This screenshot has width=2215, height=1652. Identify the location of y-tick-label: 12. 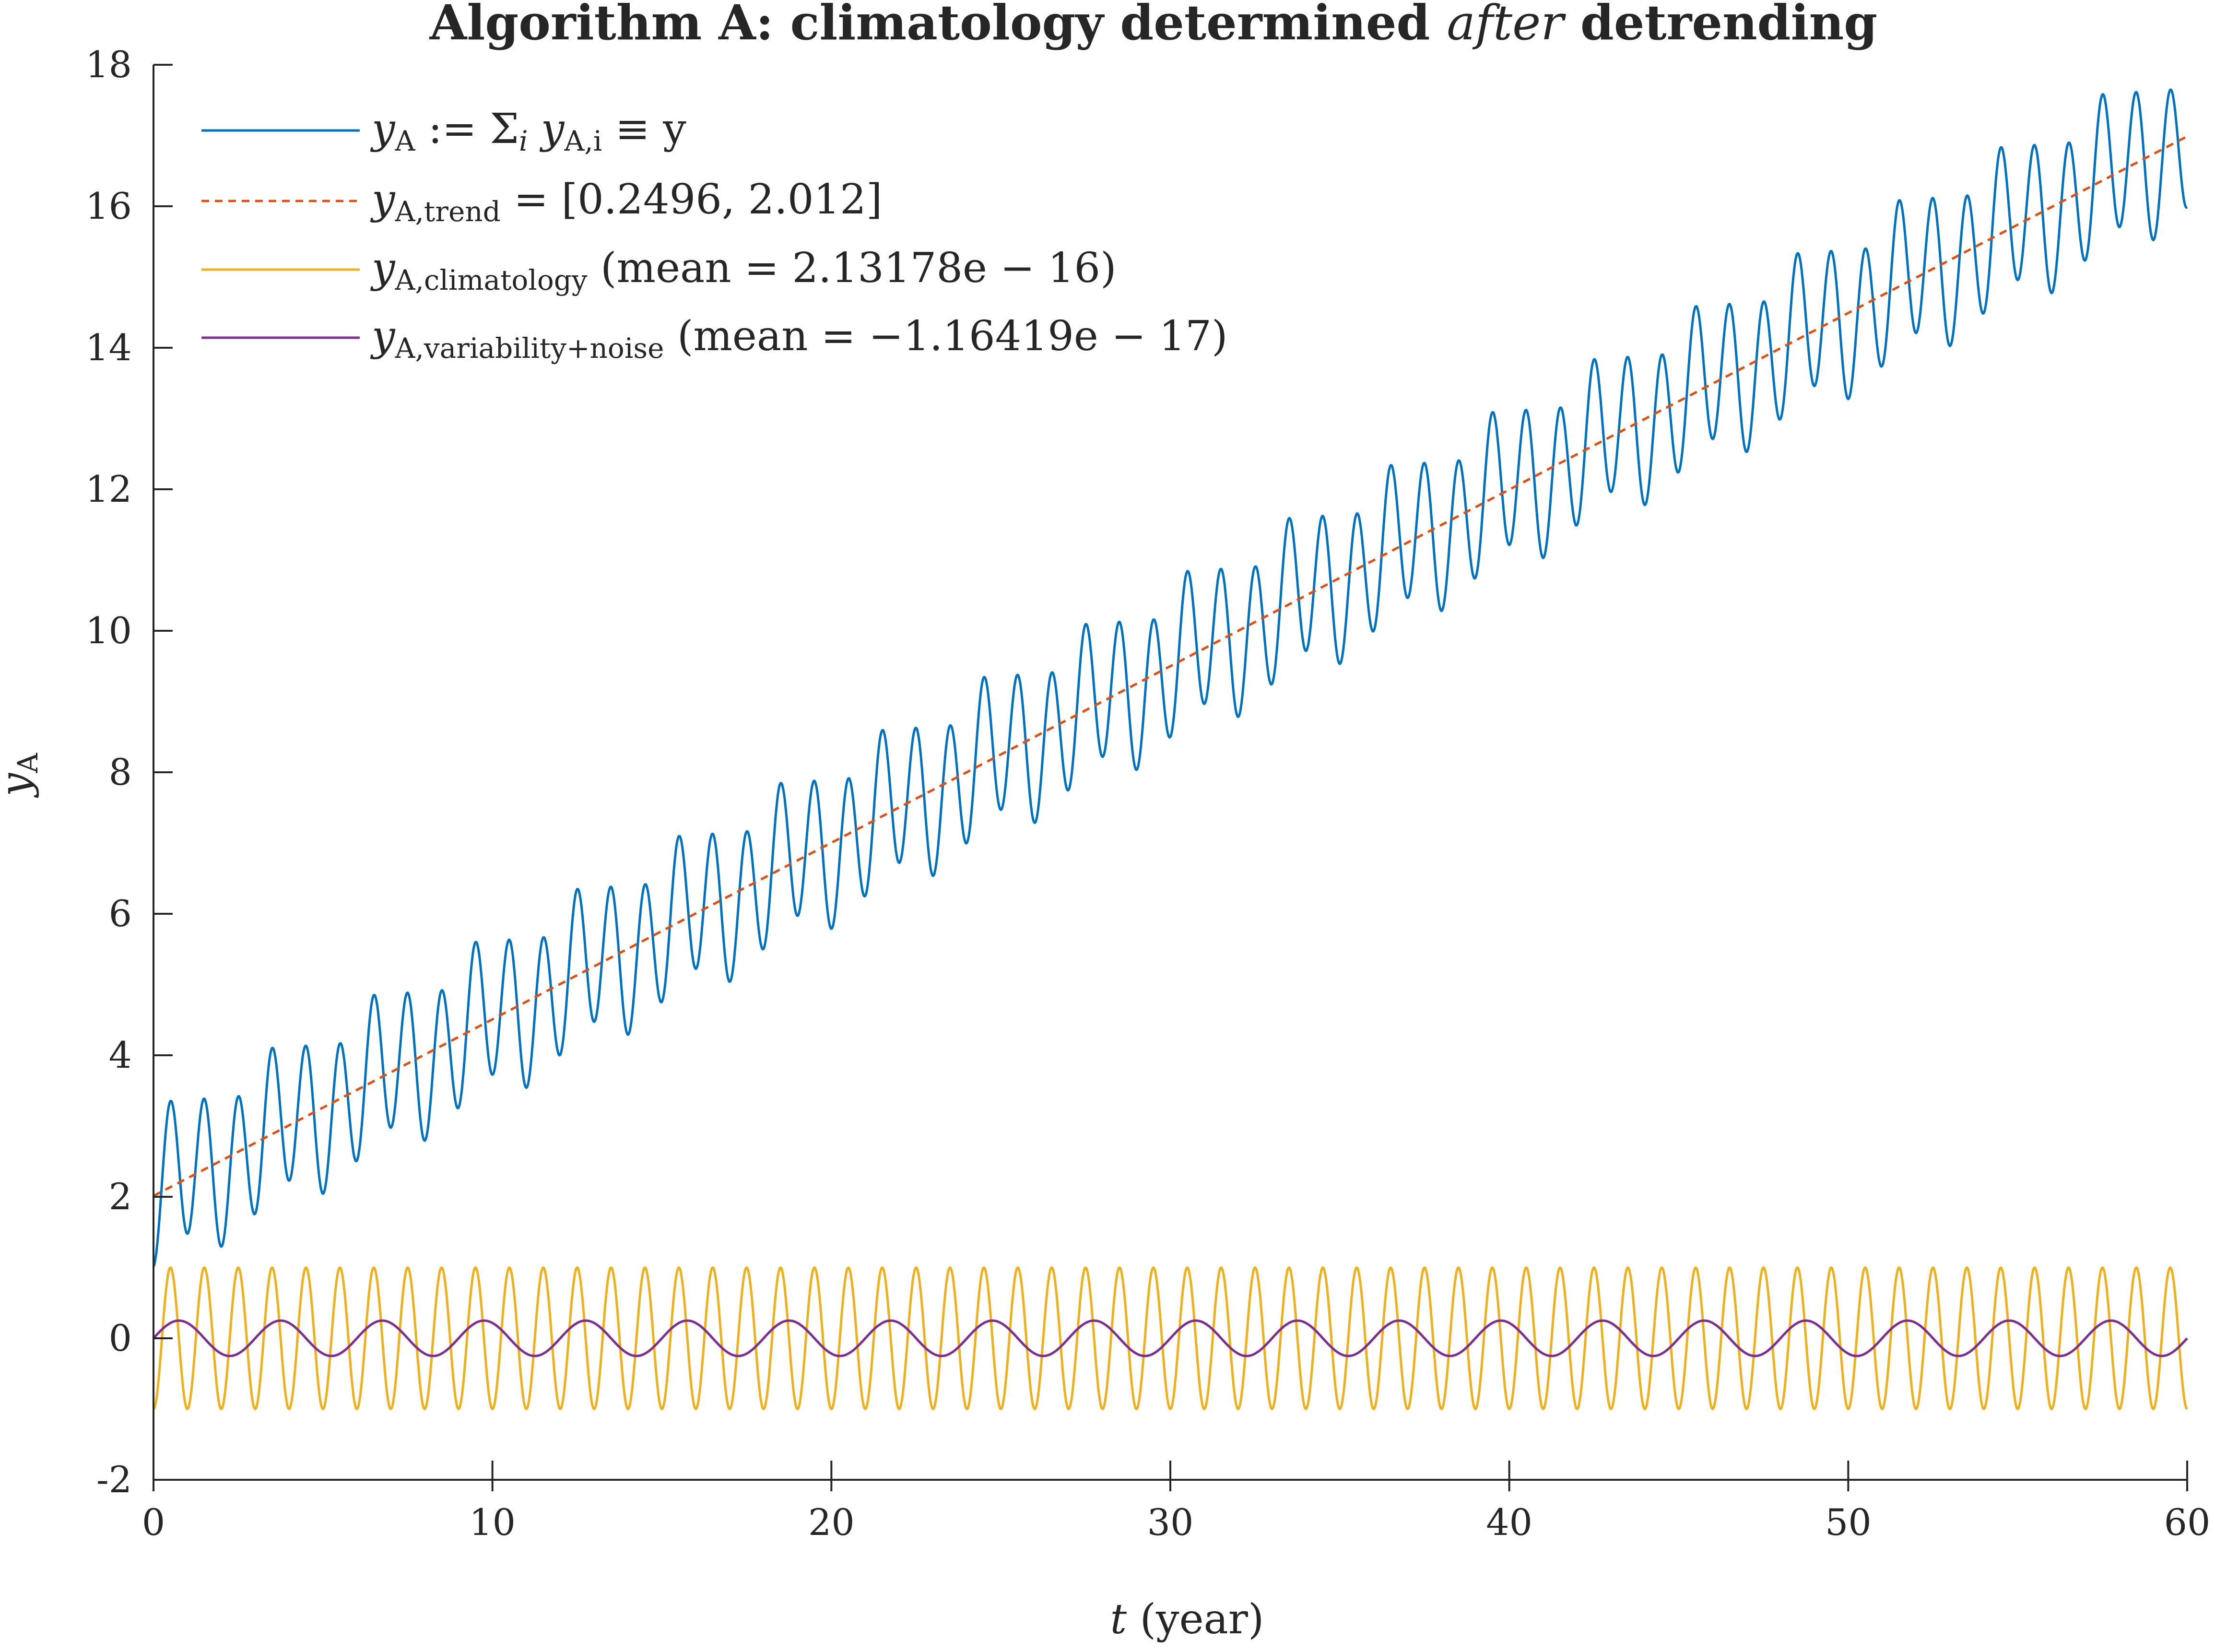
(108, 489).